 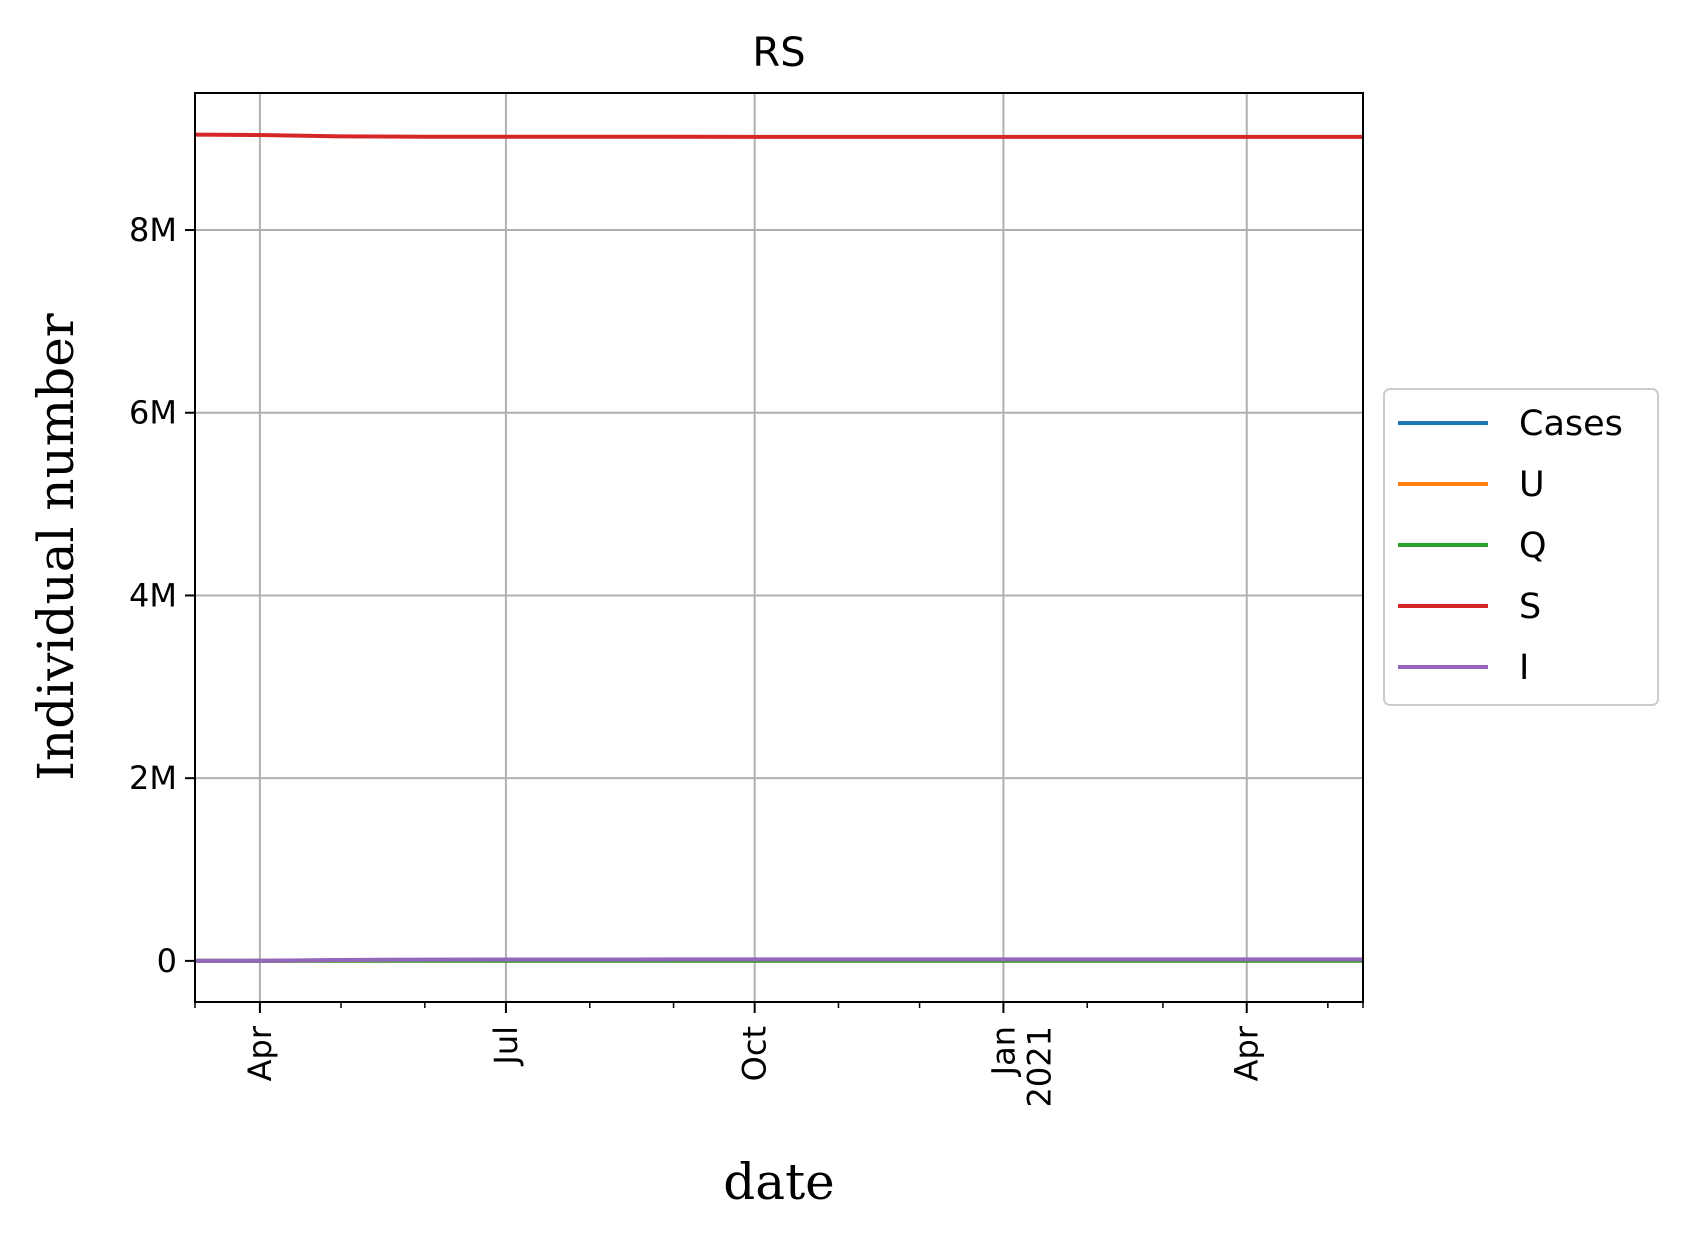 What do you see at coordinates (153, 230) in the screenshot?
I see `y-tick-label: 8M` at bounding box center [153, 230].